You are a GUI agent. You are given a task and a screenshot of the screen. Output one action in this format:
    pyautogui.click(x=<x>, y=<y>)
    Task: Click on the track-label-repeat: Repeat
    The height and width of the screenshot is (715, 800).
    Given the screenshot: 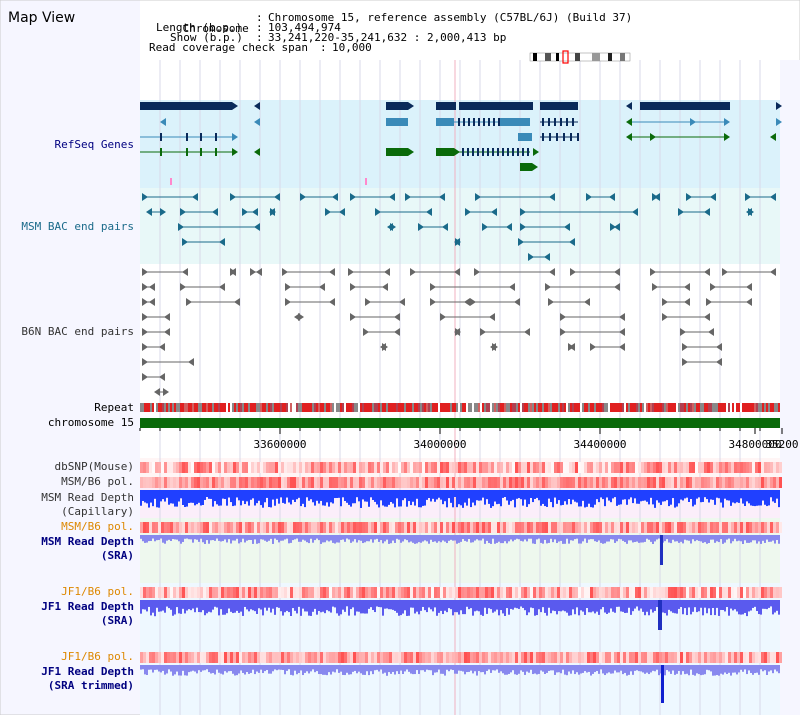 What is the action you would take?
    pyautogui.click(x=114, y=407)
    